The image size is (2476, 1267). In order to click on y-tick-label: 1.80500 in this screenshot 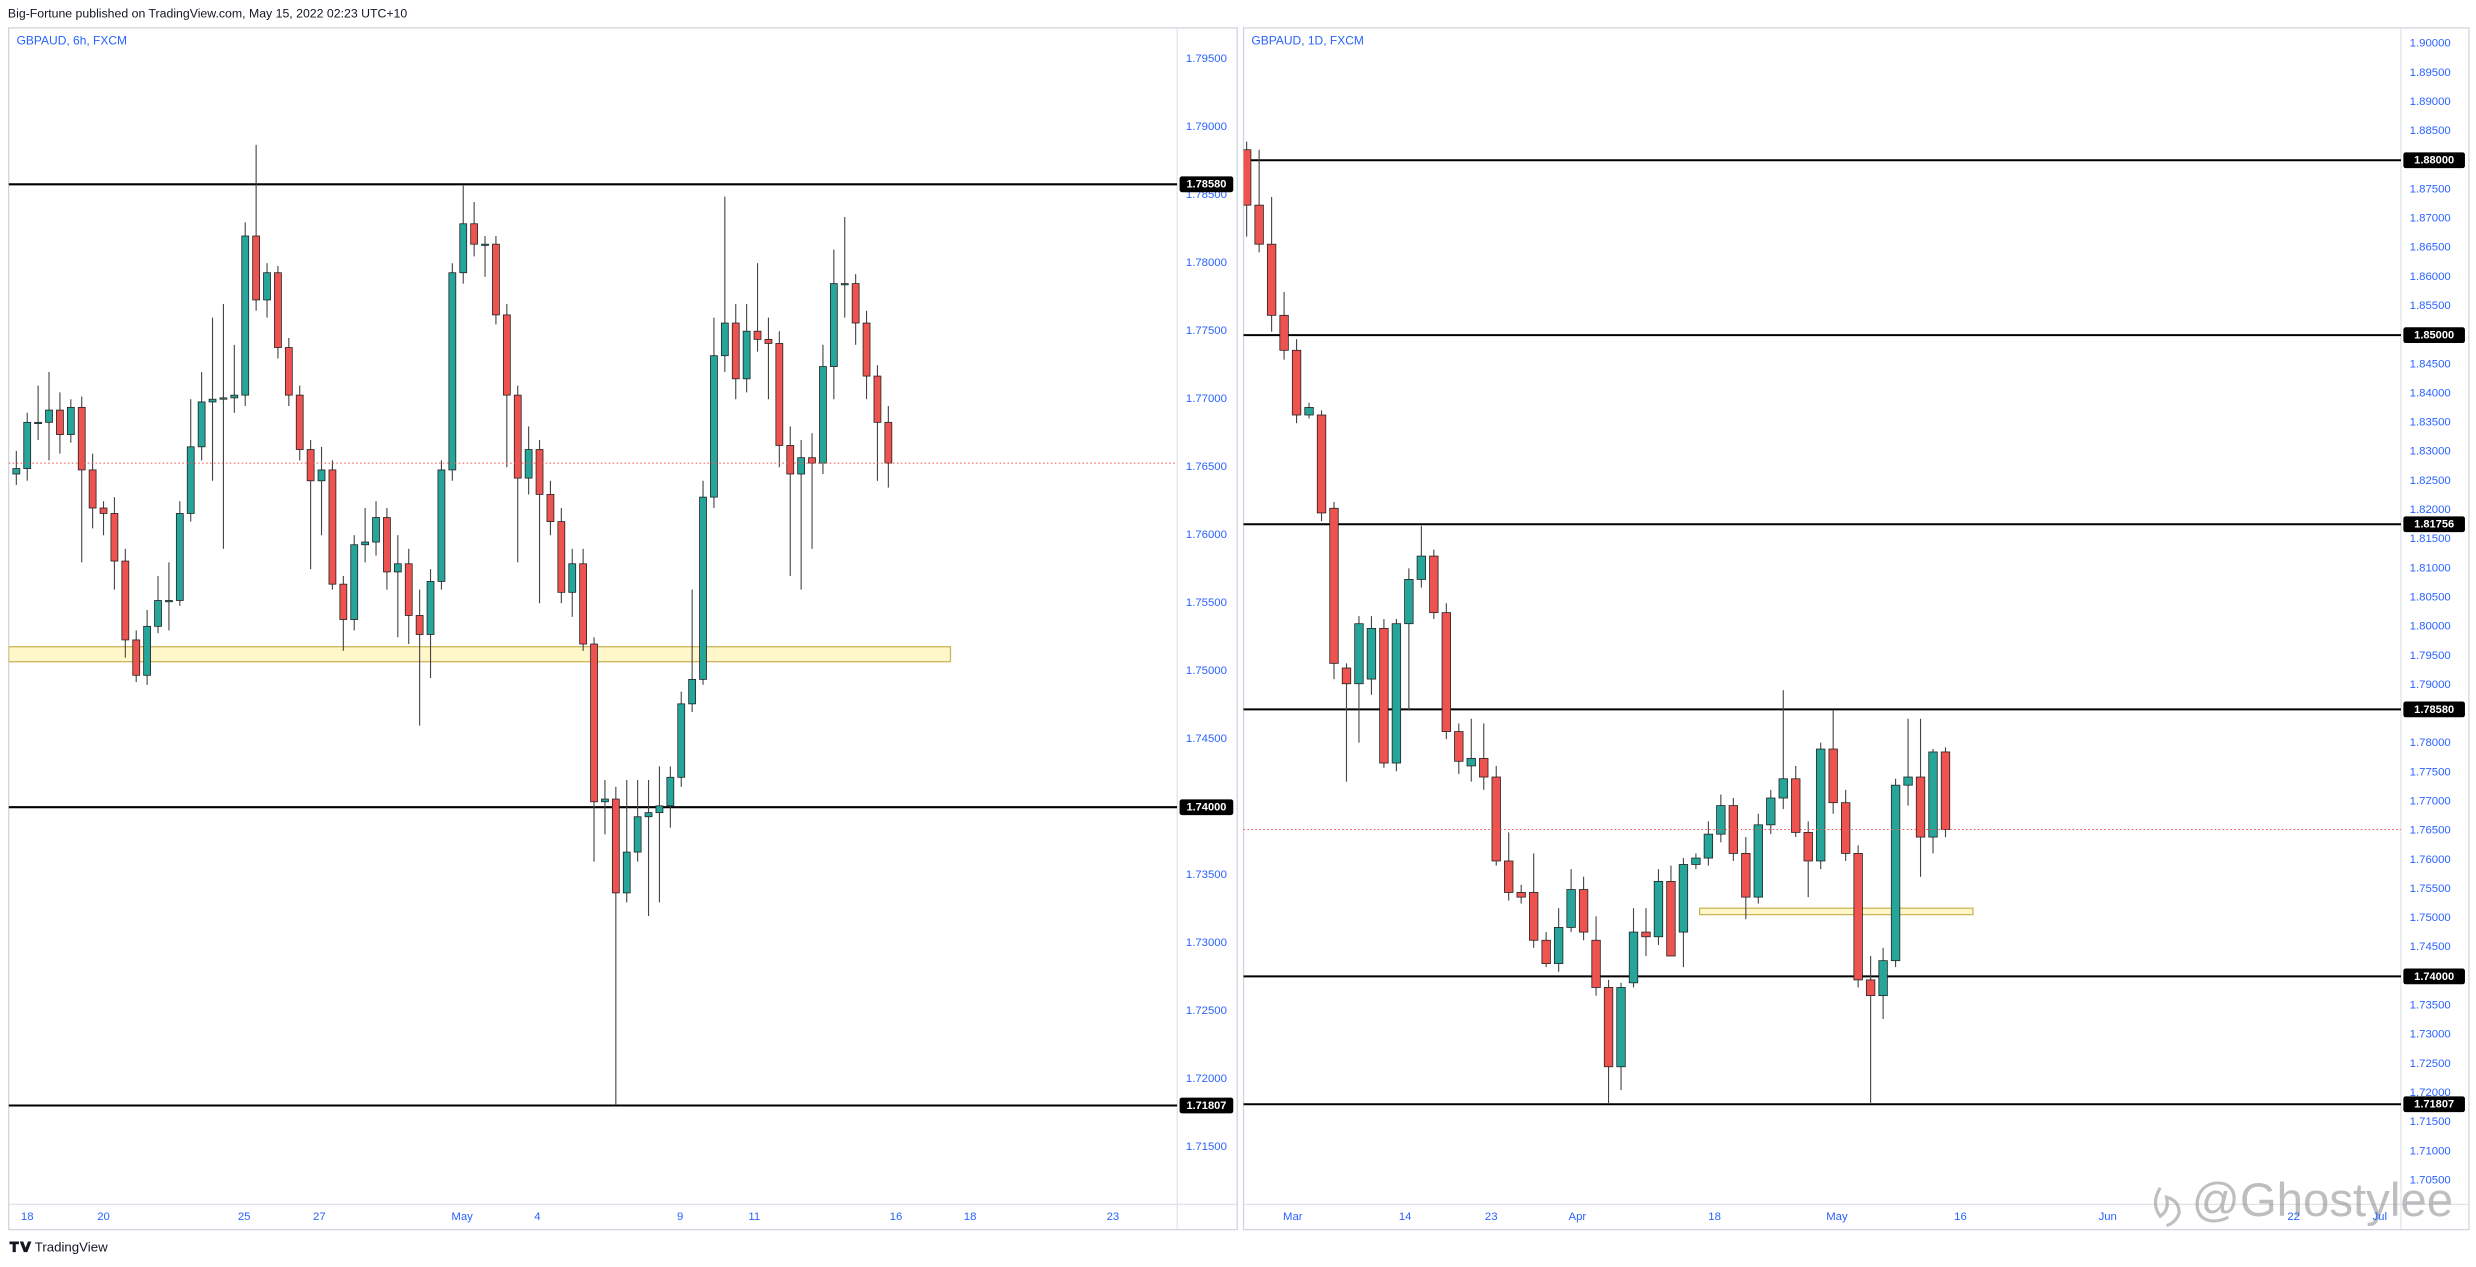, I will do `click(2430, 597)`.